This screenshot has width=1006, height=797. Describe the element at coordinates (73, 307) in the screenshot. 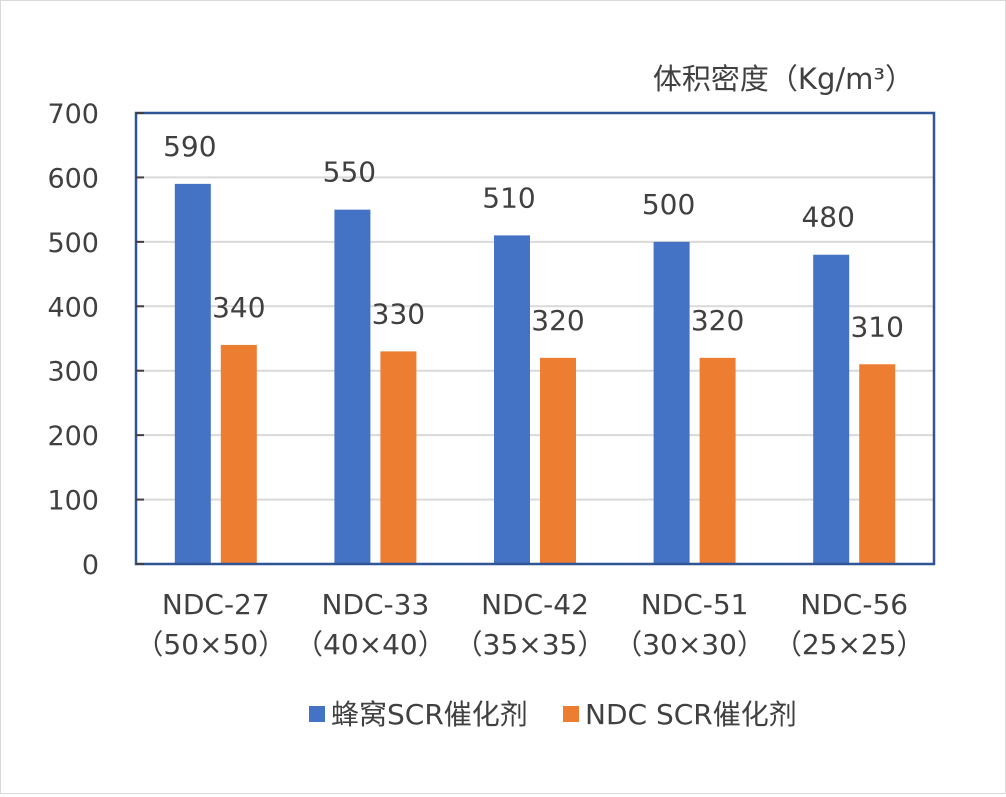

I see `y-tick-label: 400` at that location.